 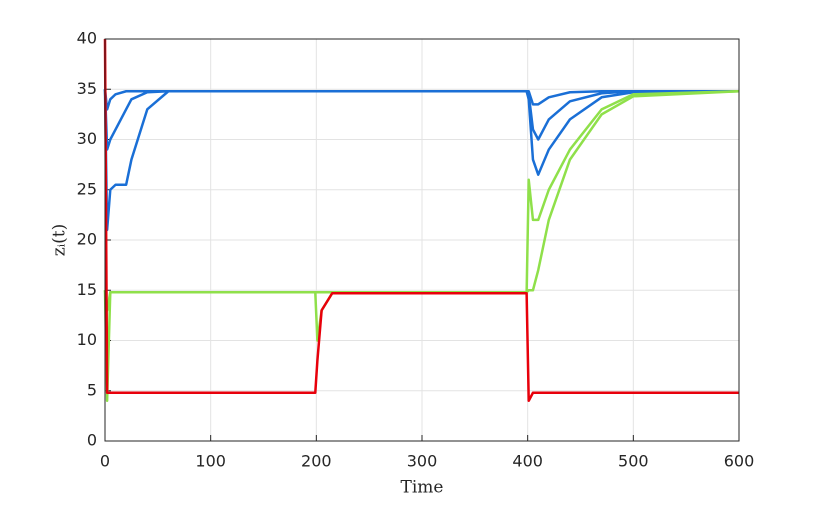 What do you see at coordinates (87, 88) in the screenshot?
I see `y-tick-label: 35` at bounding box center [87, 88].